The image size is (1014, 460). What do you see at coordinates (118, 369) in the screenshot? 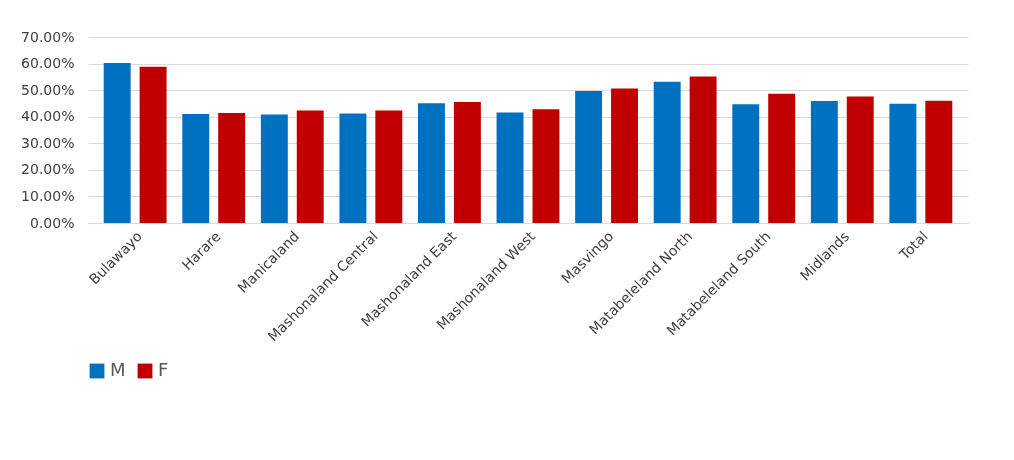
I see `legend-label: M` at bounding box center [118, 369].